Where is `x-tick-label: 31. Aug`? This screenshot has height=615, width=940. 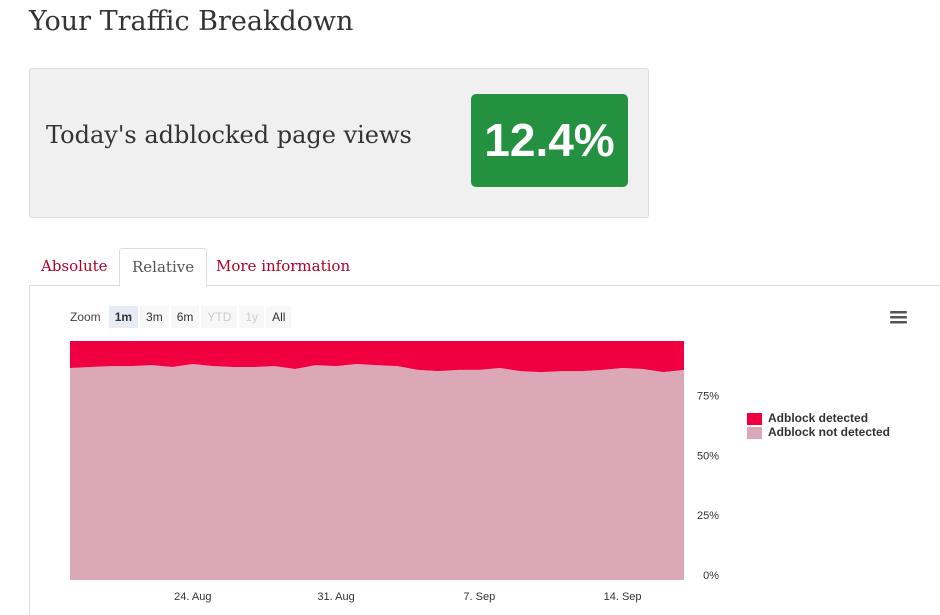 x-tick-label: 31. Aug is located at coordinates (335, 597).